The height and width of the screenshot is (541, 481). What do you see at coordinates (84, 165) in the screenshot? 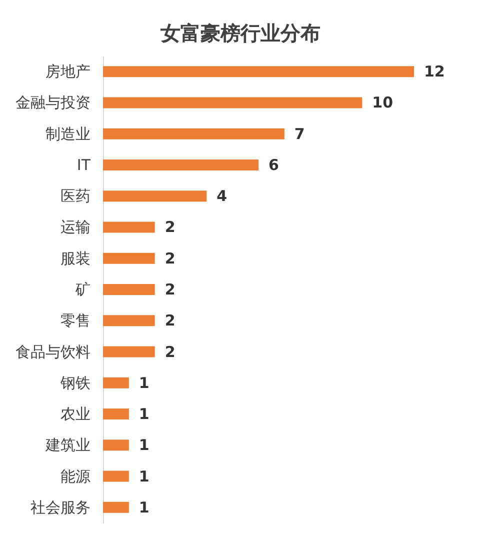
I see `y-tick-label: IT` at bounding box center [84, 165].